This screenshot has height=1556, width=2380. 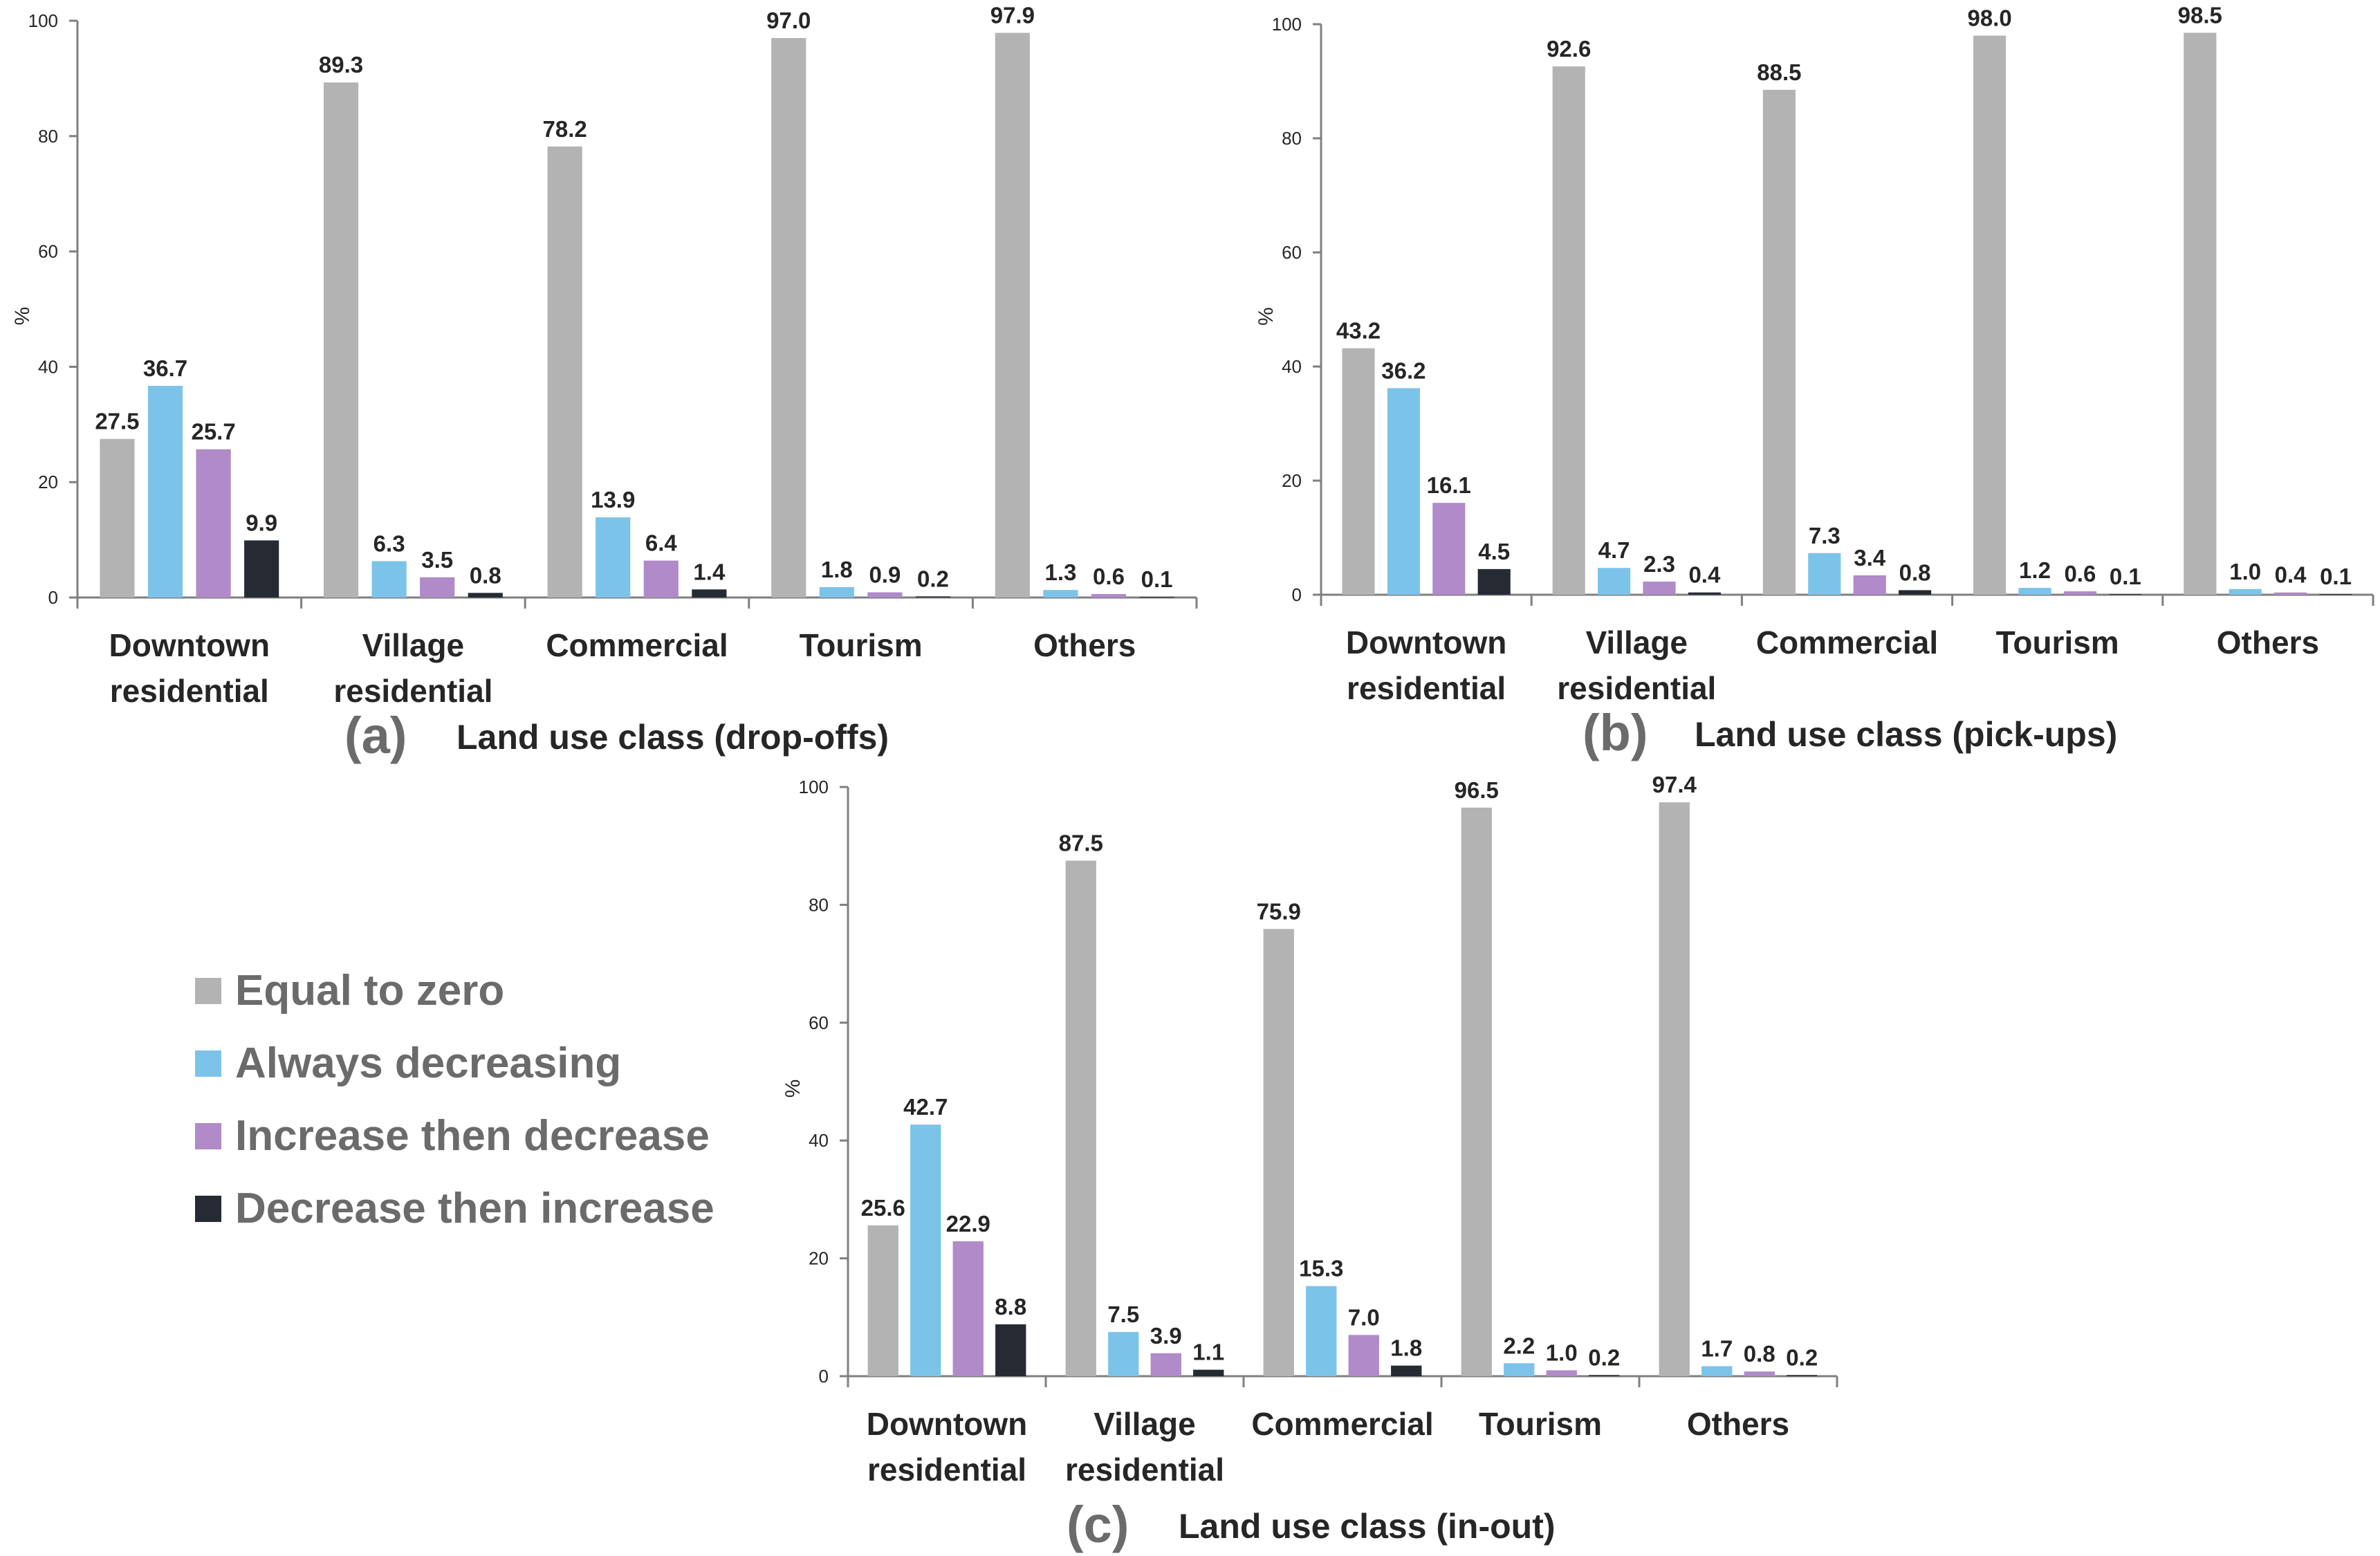 I want to click on panel-letter: (c), so click(x=1098, y=1525).